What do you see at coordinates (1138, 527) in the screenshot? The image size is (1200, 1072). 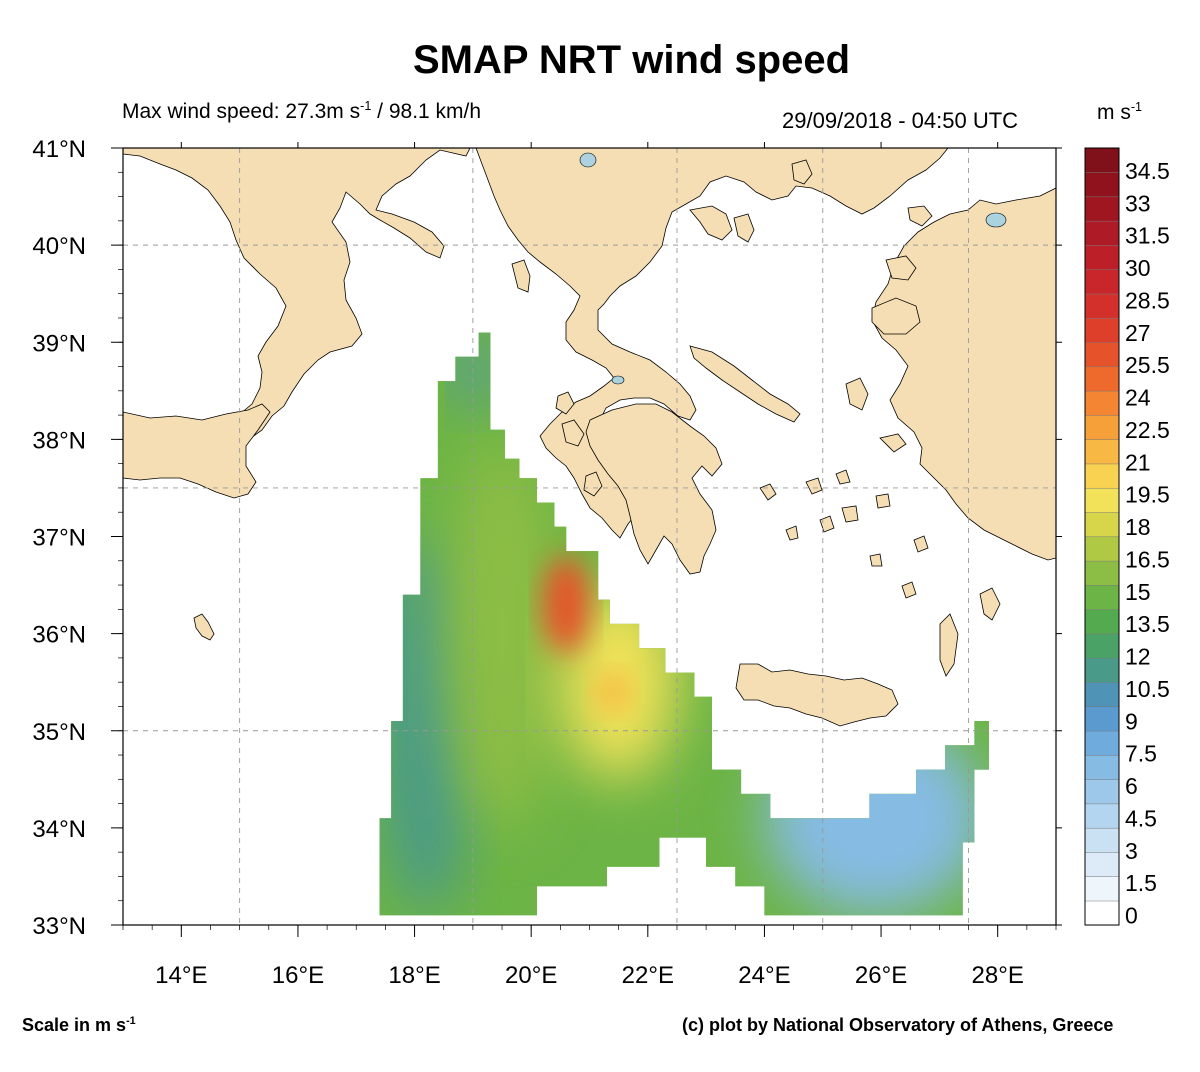 I see `colorbar-label: 18` at bounding box center [1138, 527].